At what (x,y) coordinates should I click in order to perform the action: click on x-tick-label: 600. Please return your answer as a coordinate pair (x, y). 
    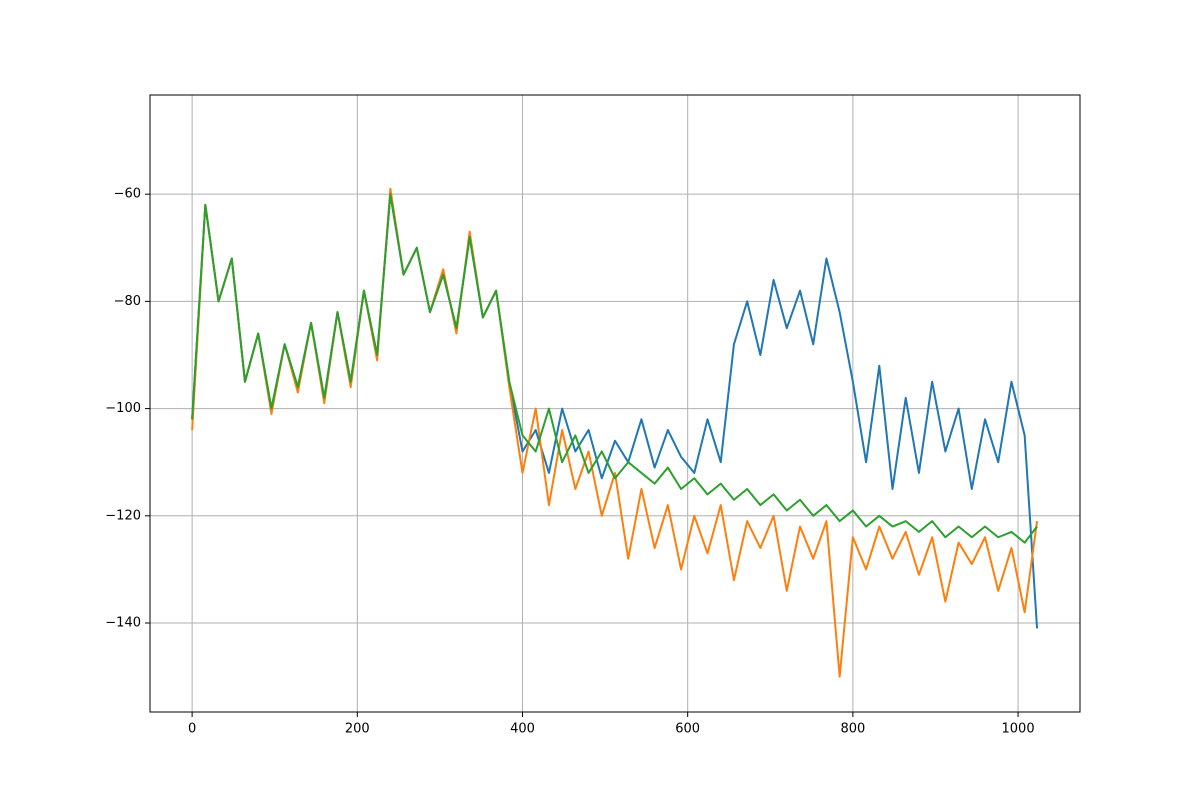
    Looking at the image, I should click on (687, 729).